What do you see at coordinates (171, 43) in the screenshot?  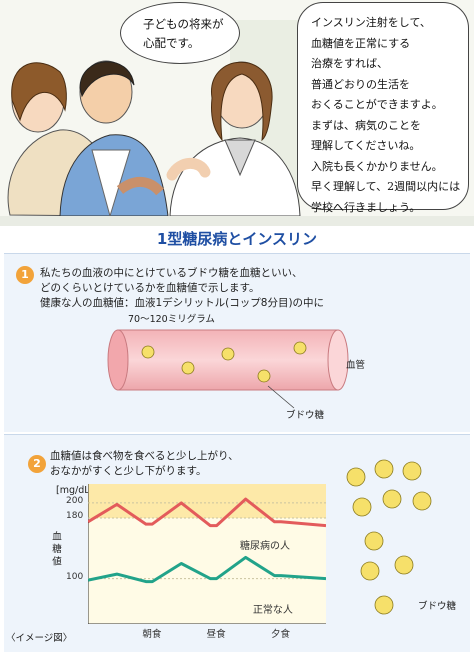 I see `patient-speech-line: 心配です。` at bounding box center [171, 43].